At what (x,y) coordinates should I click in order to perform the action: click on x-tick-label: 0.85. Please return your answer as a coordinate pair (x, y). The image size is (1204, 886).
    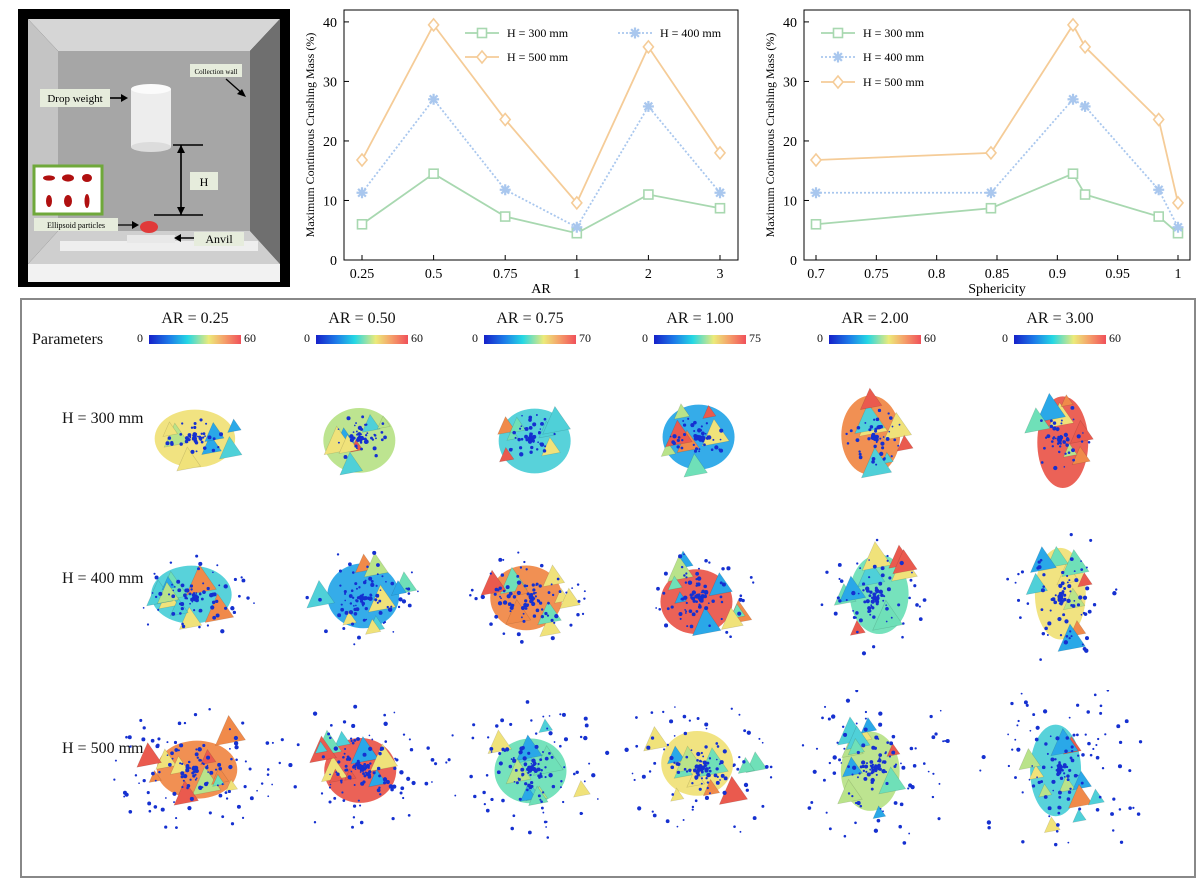
    Looking at the image, I should click on (997, 274).